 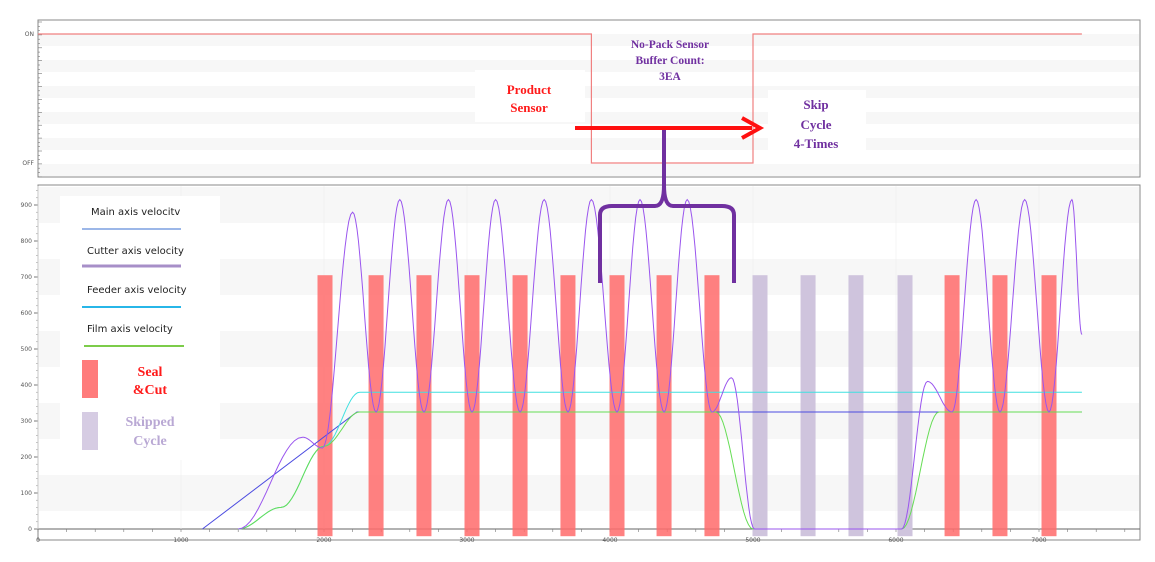 What do you see at coordinates (670, 128) in the screenshot?
I see `red-arrow` at bounding box center [670, 128].